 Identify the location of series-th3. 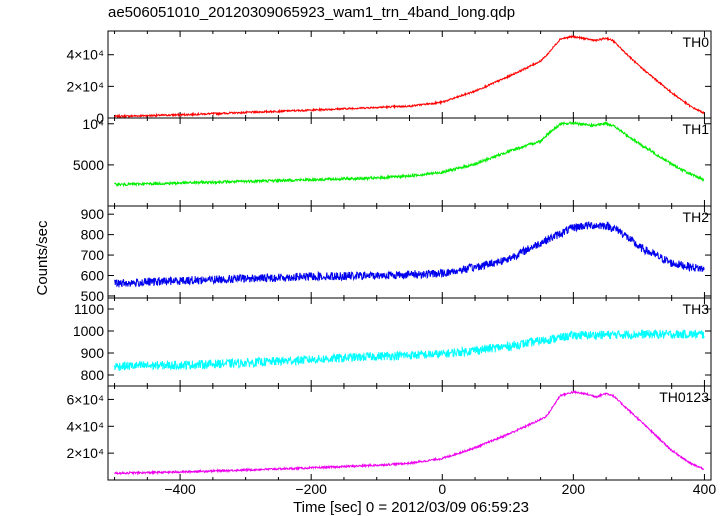
(409, 350).